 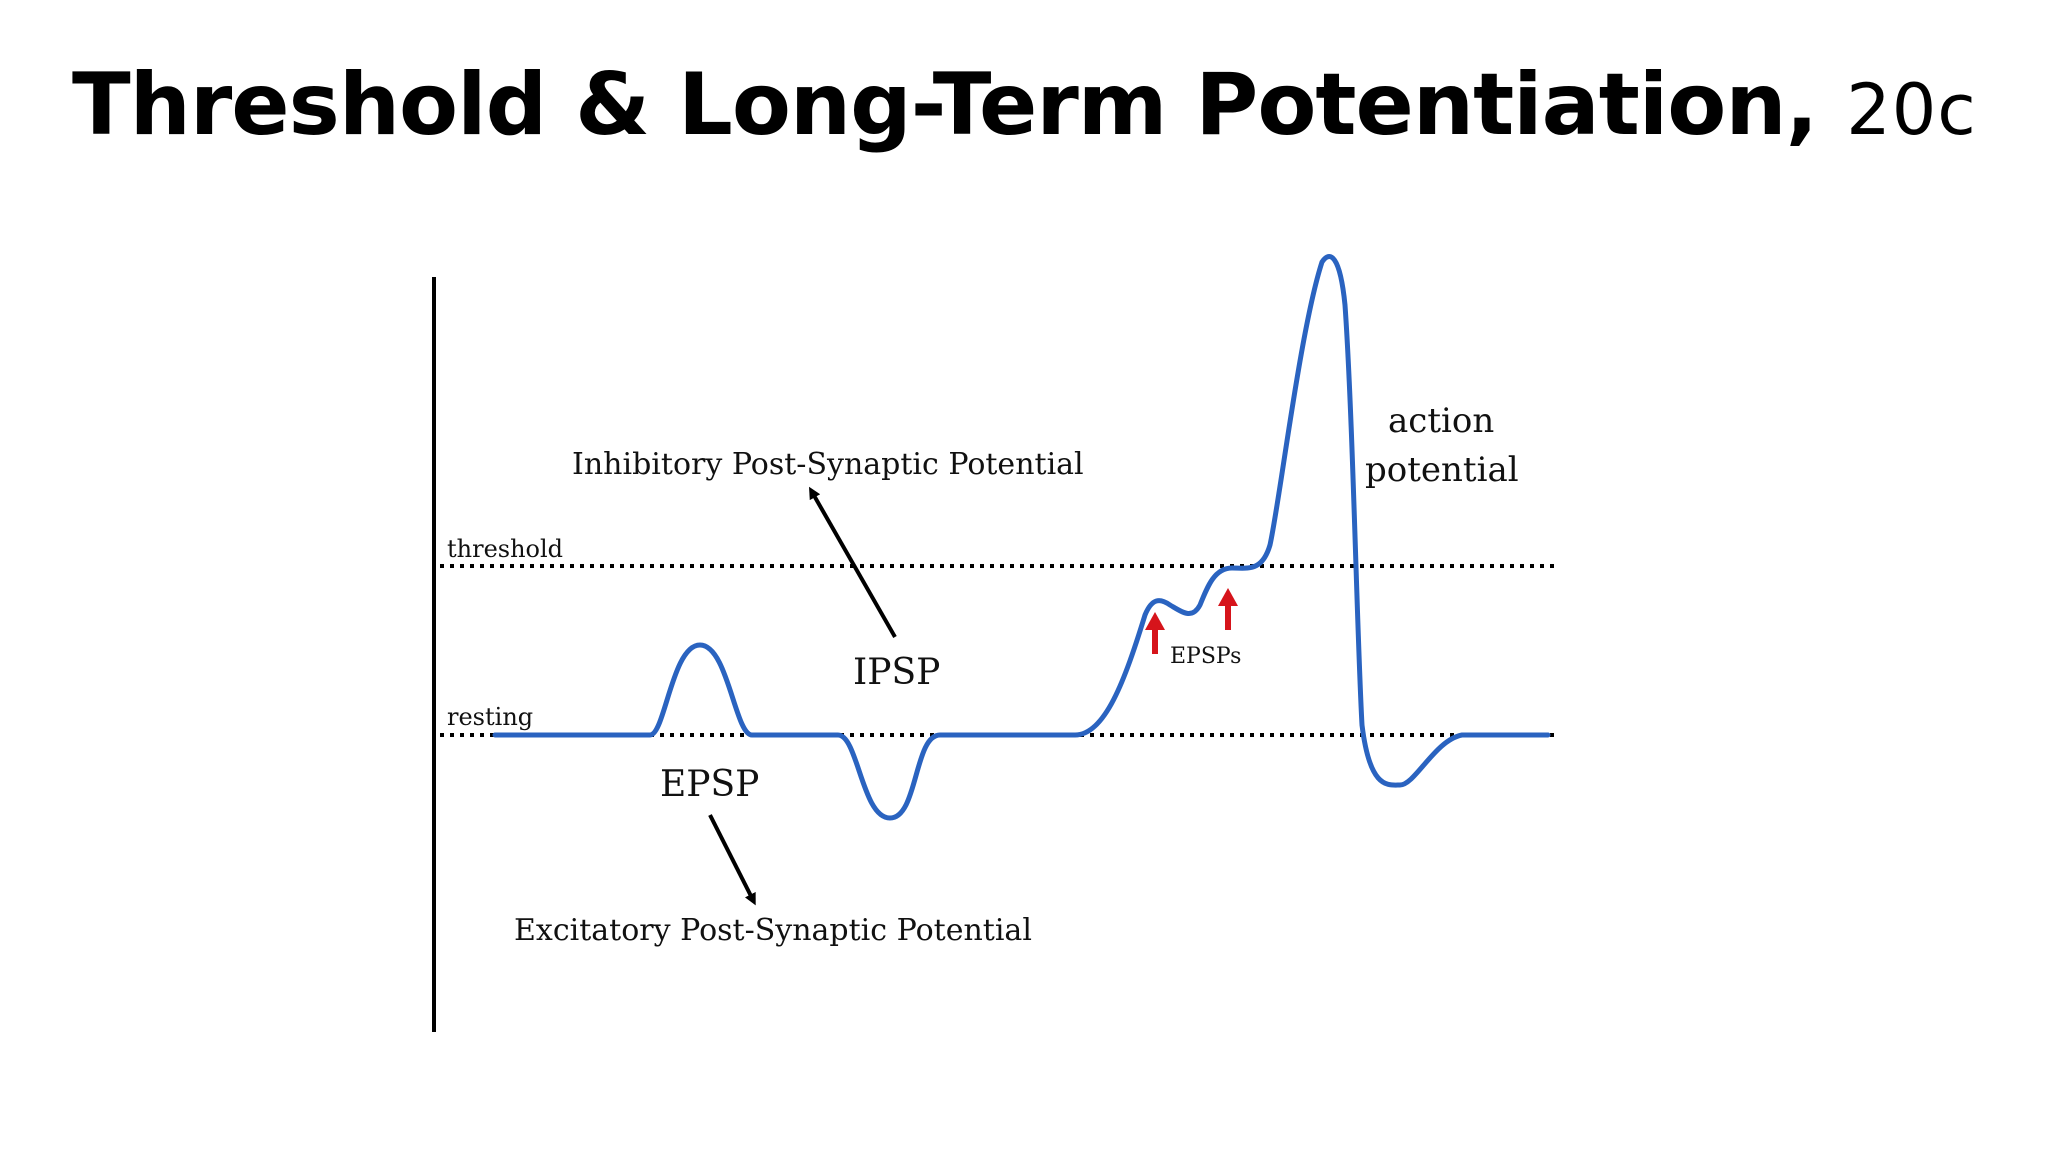 What do you see at coordinates (1441, 421) in the screenshot?
I see `action-potential-label-line1: action` at bounding box center [1441, 421].